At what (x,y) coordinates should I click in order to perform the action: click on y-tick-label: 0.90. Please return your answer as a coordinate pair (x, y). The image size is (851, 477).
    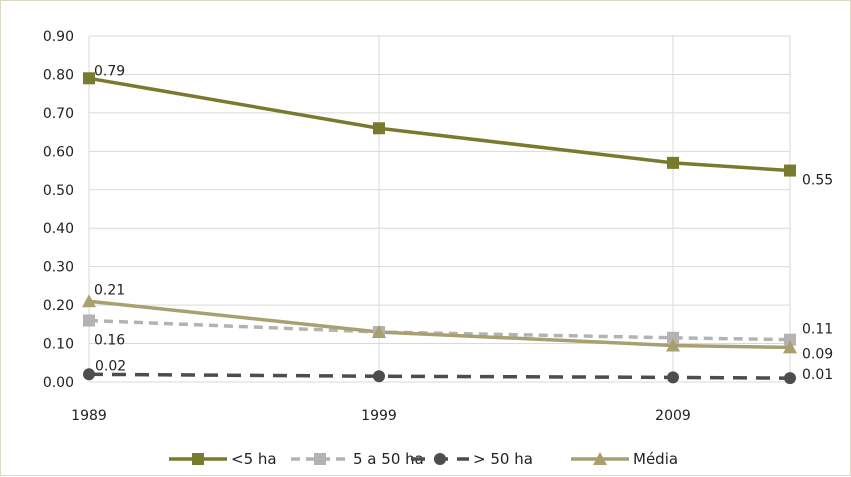
    Looking at the image, I should click on (58, 37).